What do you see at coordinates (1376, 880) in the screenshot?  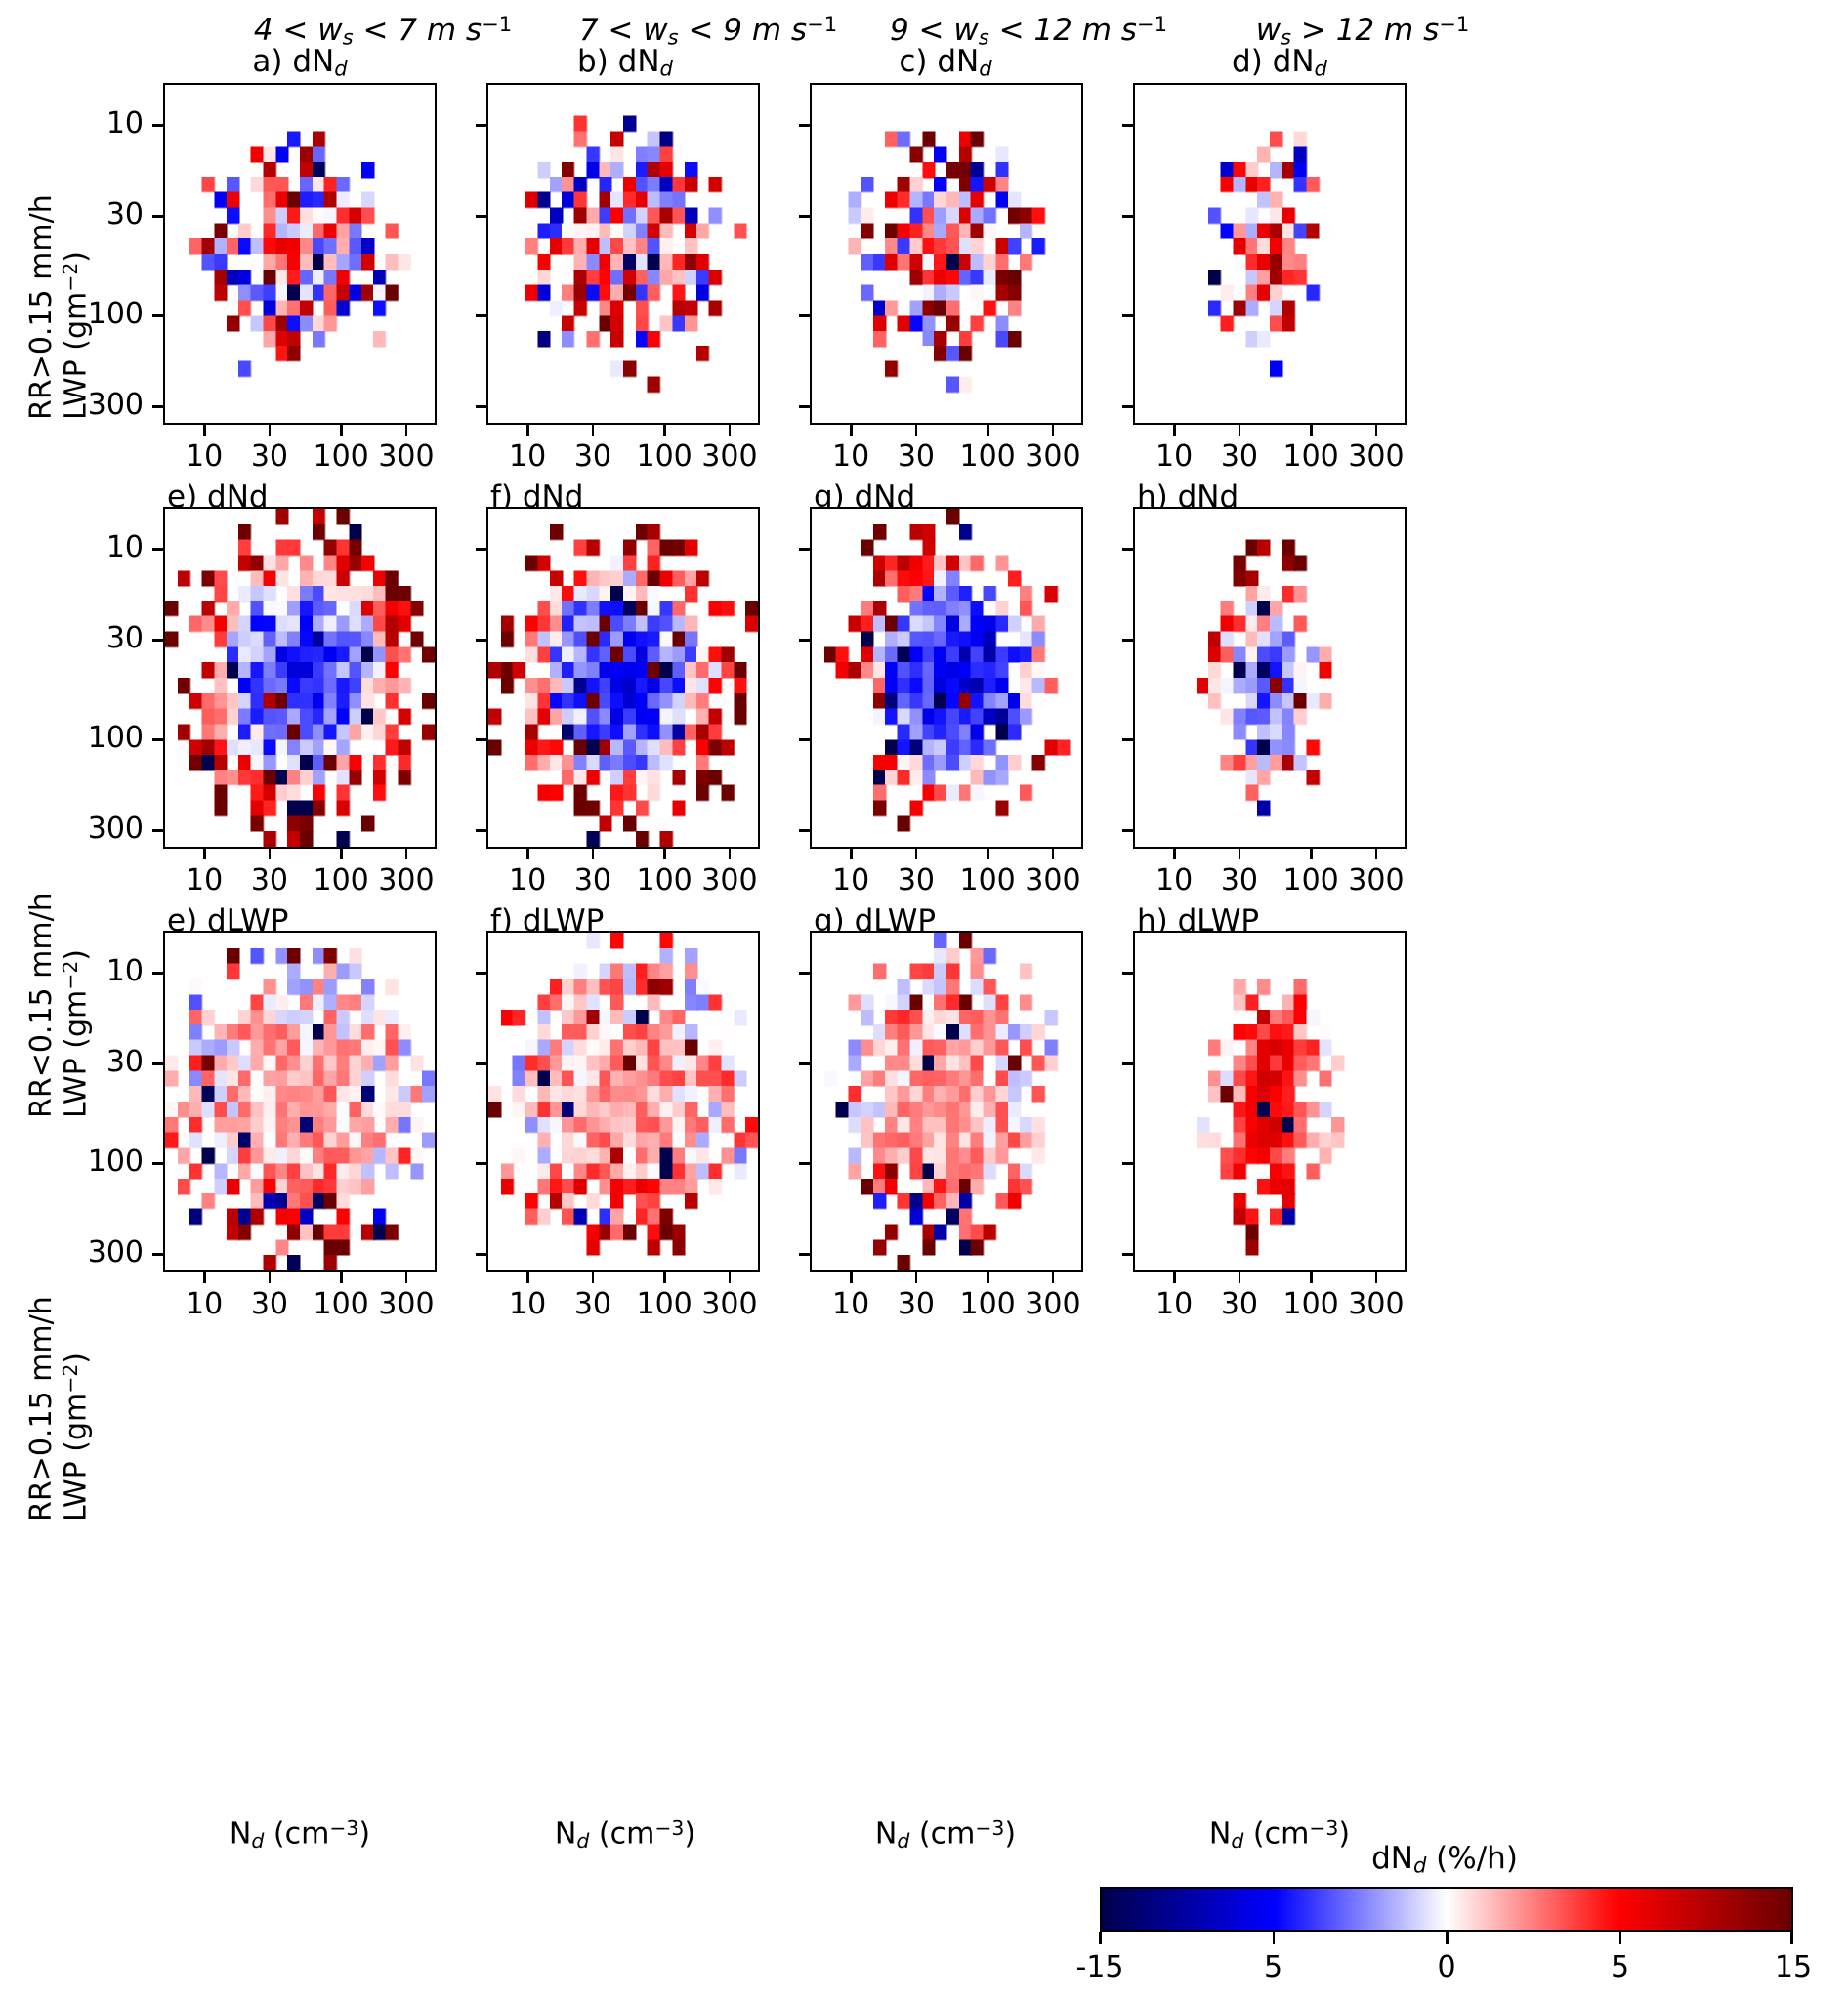 I see `xtick-label-h1-3: 300` at bounding box center [1376, 880].